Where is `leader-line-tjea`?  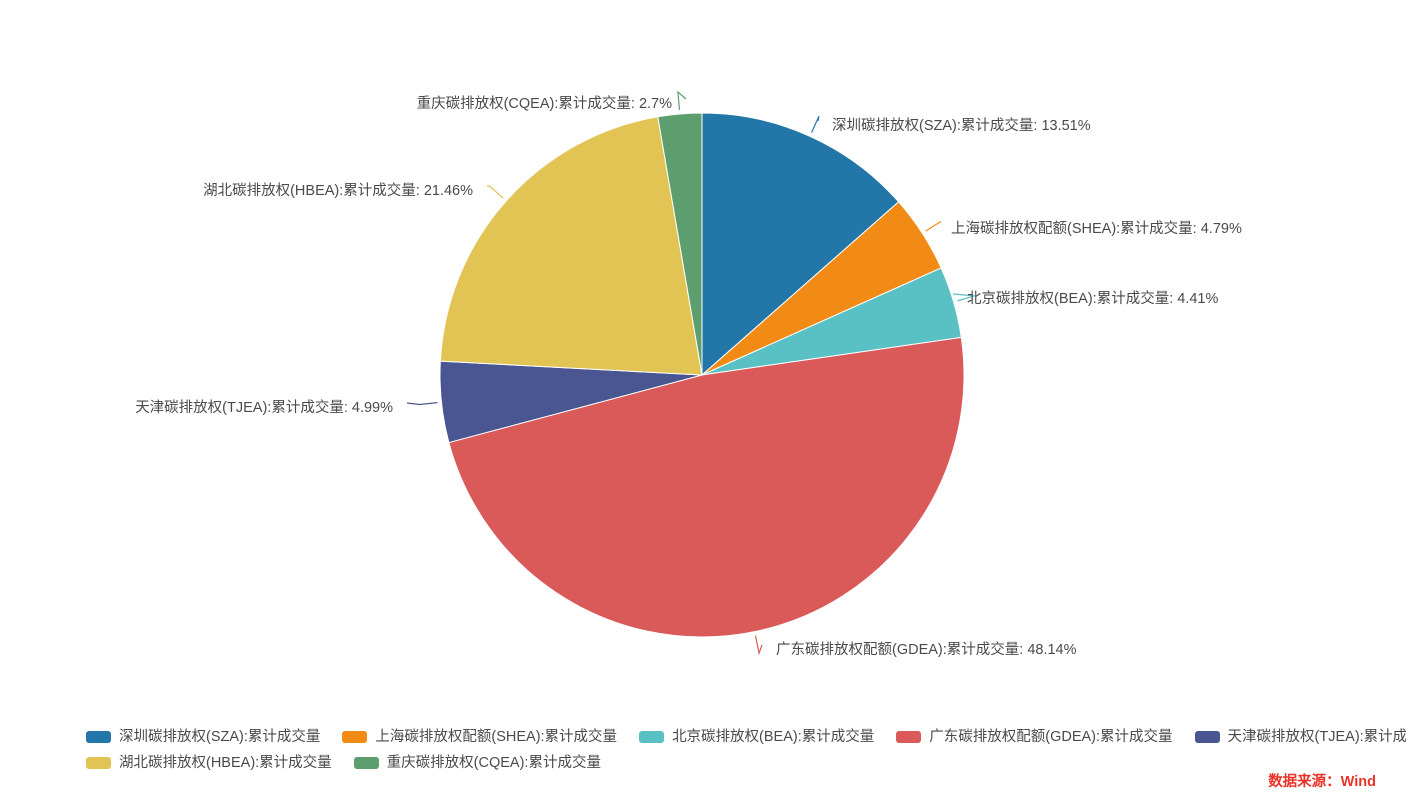
leader-line-tjea is located at coordinates (422, 404).